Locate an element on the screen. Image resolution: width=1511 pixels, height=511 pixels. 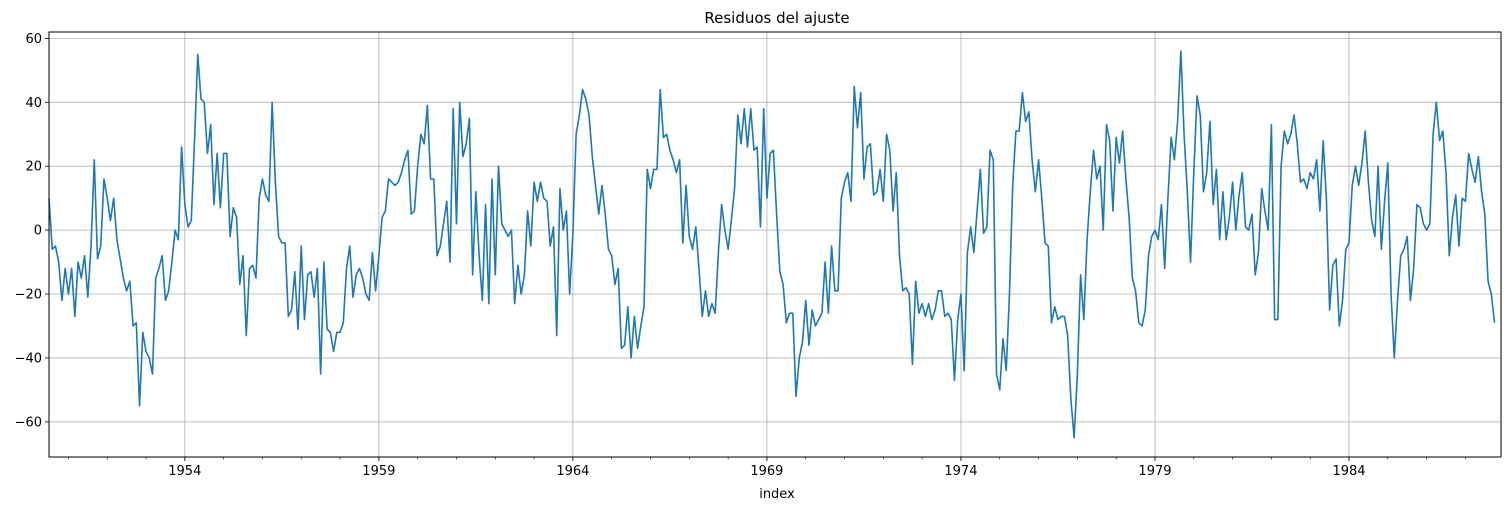
x-tick-label: 1964 is located at coordinates (572, 471).